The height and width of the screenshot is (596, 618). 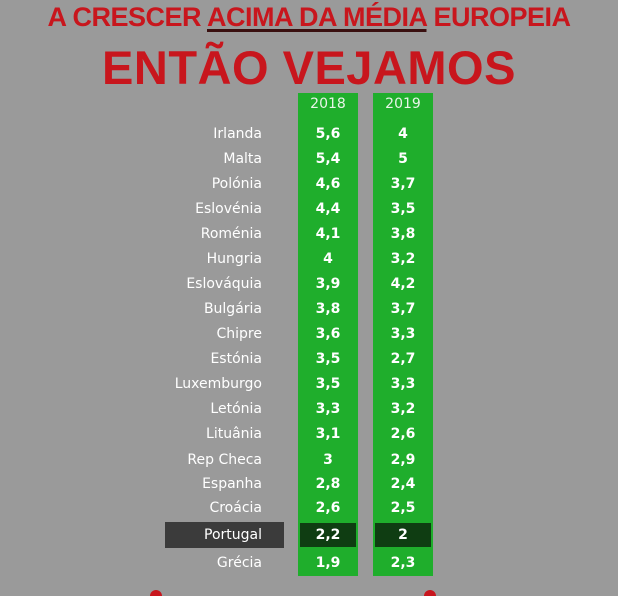 I want to click on value-2019: 4, so click(x=403, y=134).